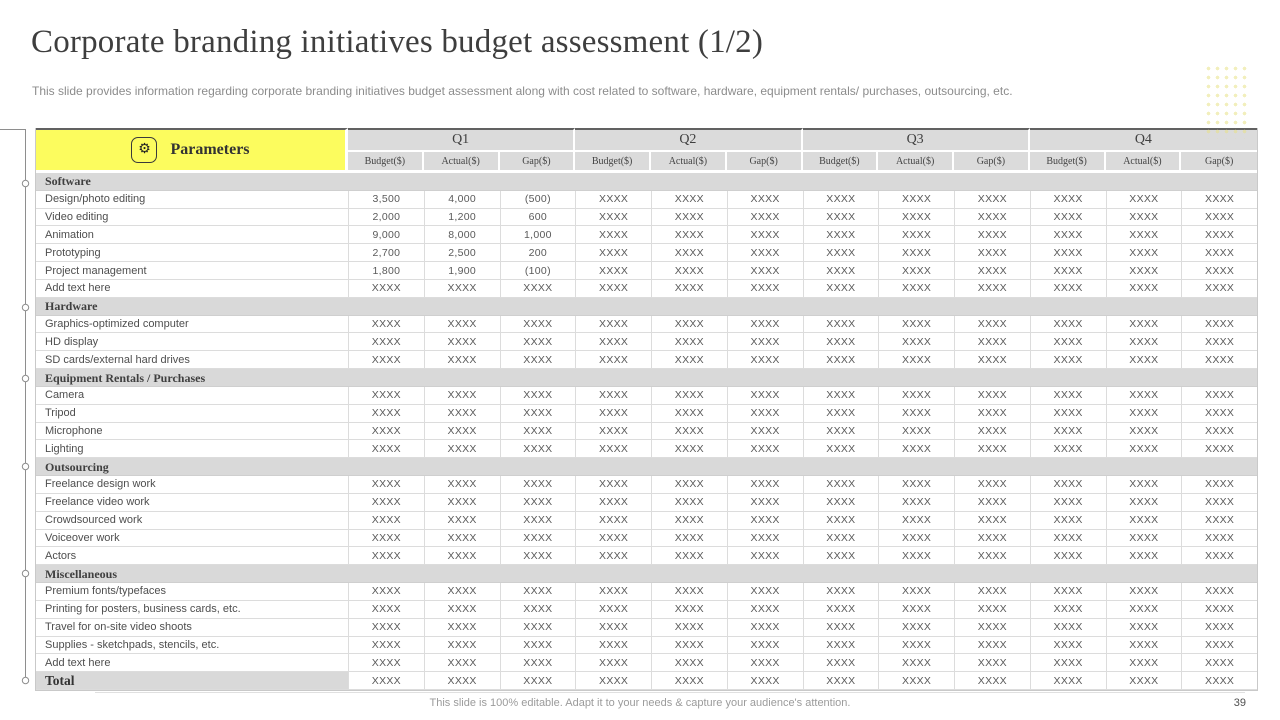 This screenshot has height=720, width=1280. Describe the element at coordinates (386, 253) in the screenshot. I see `value-cell: 2,700` at that location.